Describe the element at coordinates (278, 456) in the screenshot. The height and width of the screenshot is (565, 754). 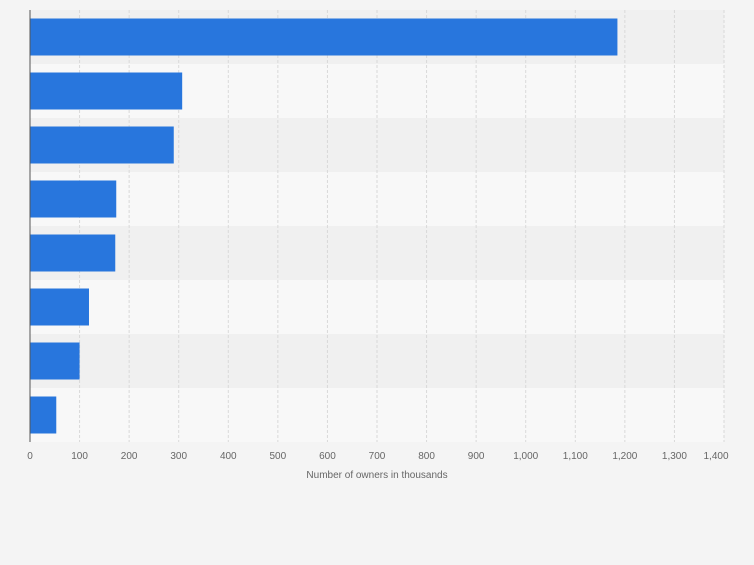
I see `x-tick-label: 500` at that location.